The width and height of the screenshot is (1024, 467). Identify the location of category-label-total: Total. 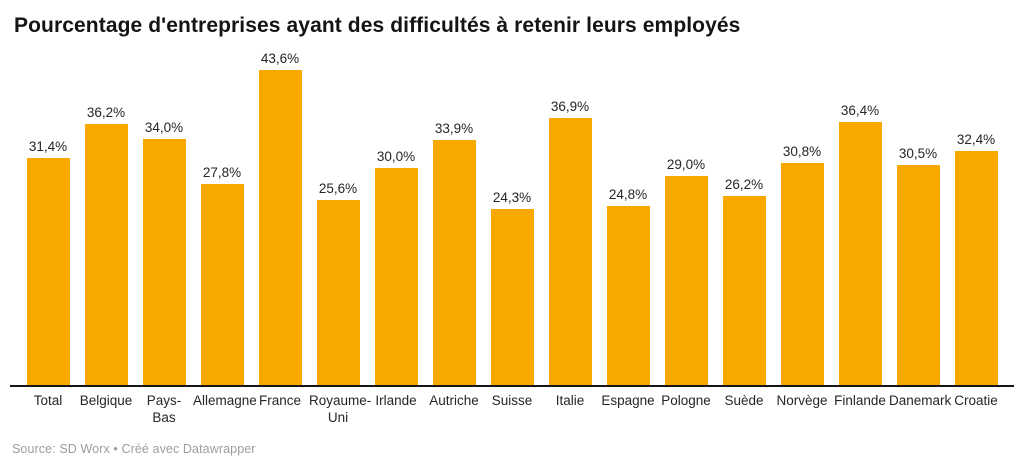
(48, 400).